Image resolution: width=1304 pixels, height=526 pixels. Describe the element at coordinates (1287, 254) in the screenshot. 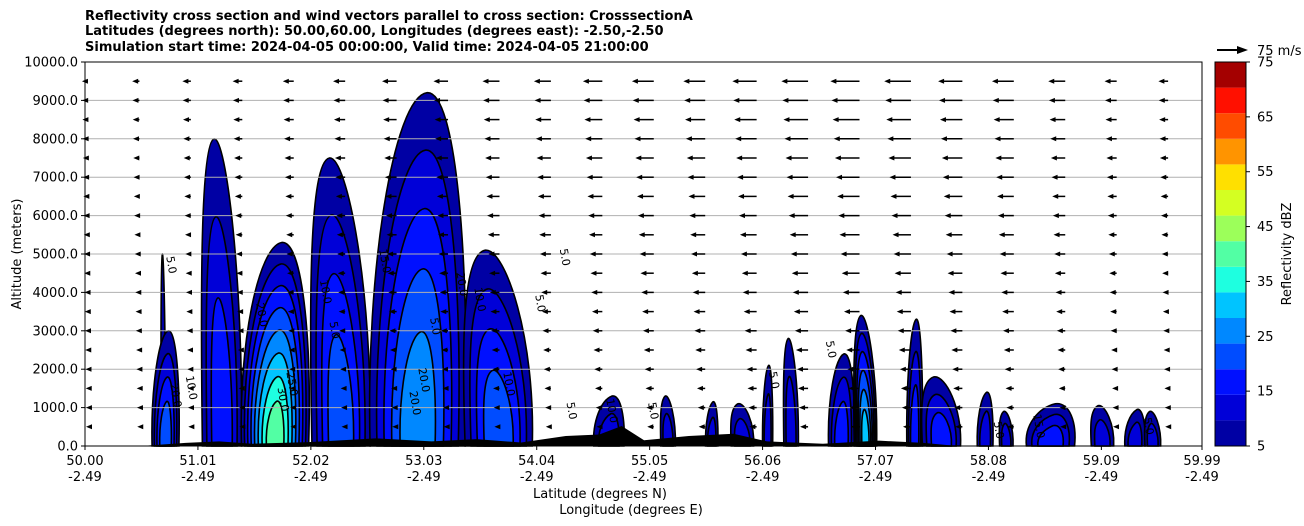

I see `colorbar-label: Reflectivity dBZ` at that location.